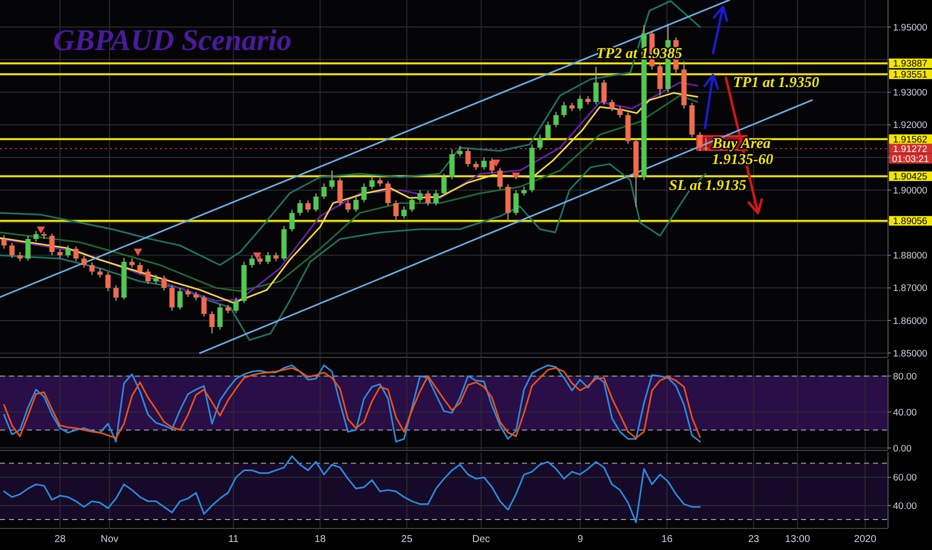 This screenshot has width=932, height=550. I want to click on text: GBPAUD Scenario, so click(172, 40).